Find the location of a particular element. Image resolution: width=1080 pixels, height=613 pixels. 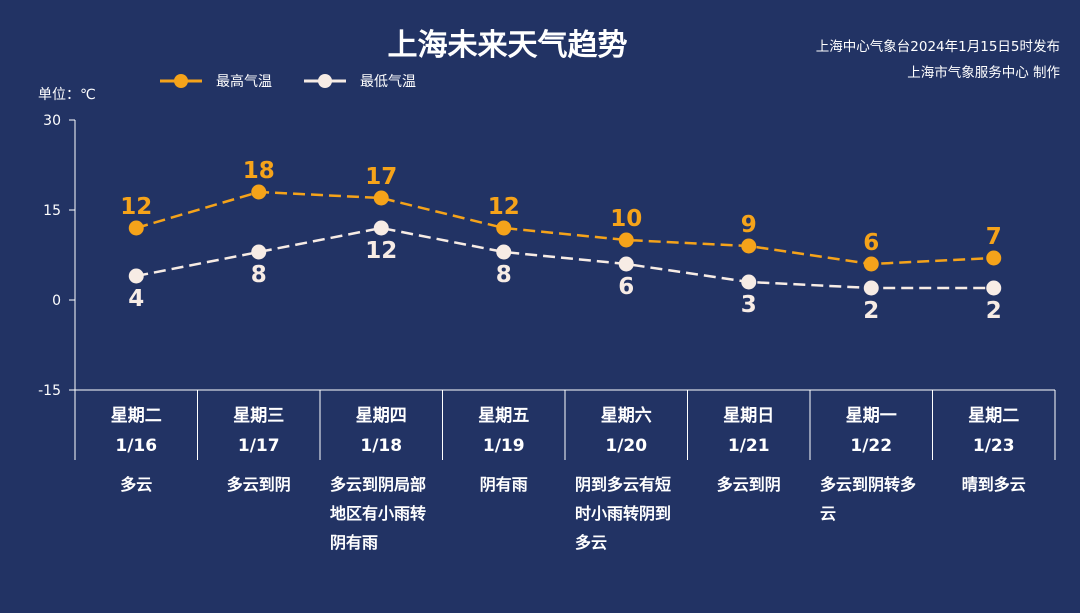

data-label-low: 4 is located at coordinates (136, 299).